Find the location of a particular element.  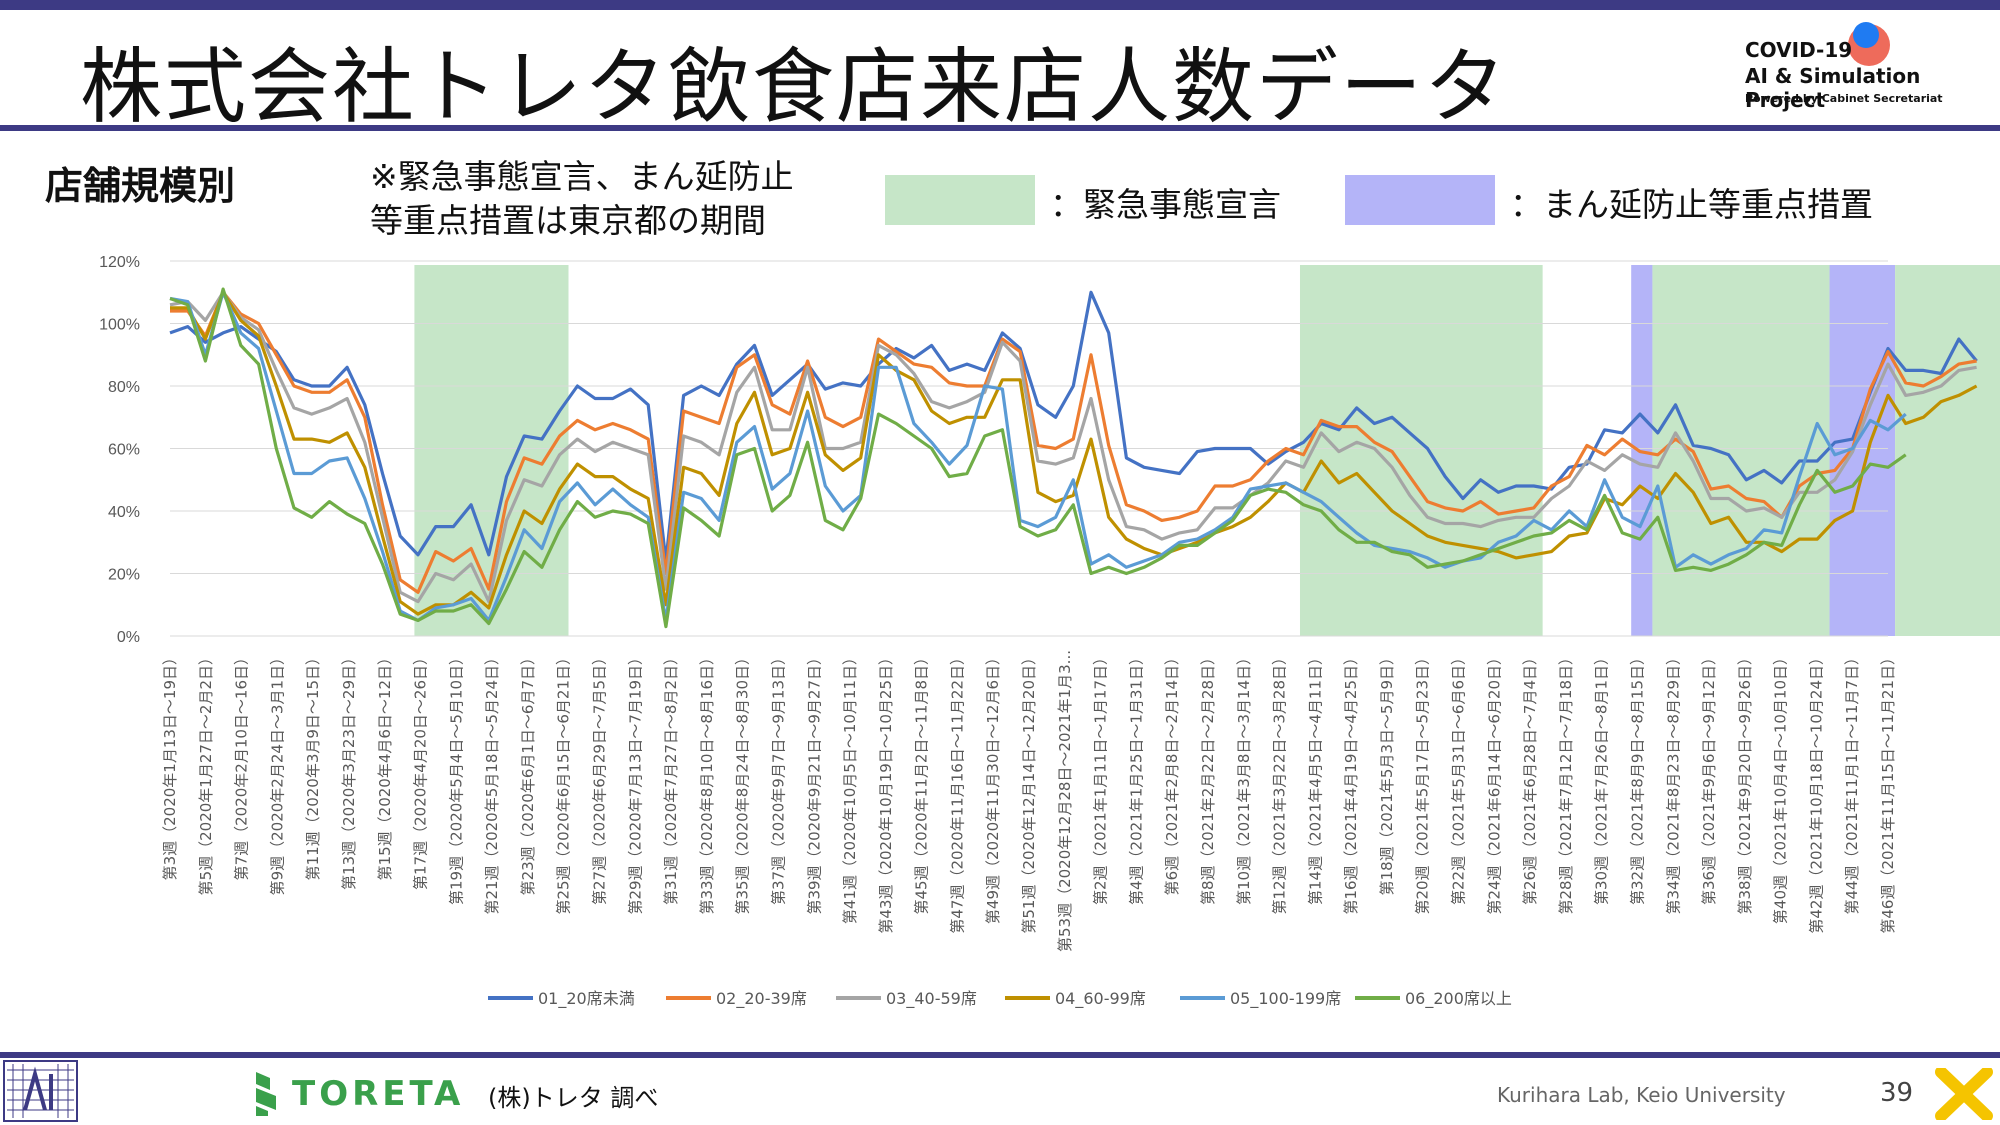

x-tick-label: 第42週（2021年10月18日～10月24日） is located at coordinates (1816, 792).